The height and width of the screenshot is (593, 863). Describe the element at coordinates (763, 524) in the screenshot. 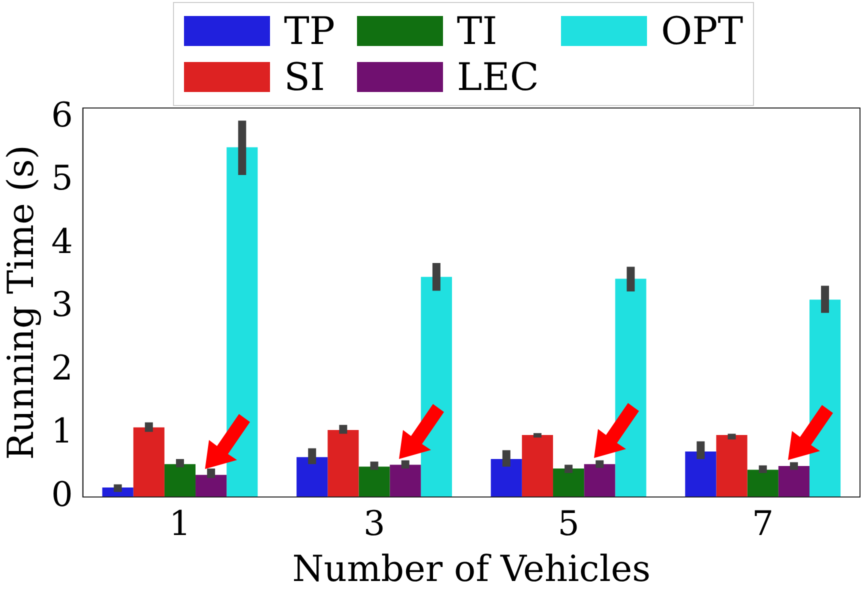

I see `x-tick-label: 7` at that location.